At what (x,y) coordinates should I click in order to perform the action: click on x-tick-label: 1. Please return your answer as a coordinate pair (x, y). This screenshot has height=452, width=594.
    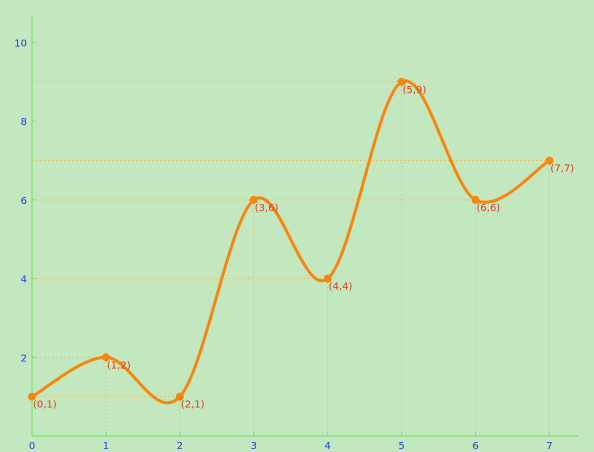
    Looking at the image, I should click on (106, 446).